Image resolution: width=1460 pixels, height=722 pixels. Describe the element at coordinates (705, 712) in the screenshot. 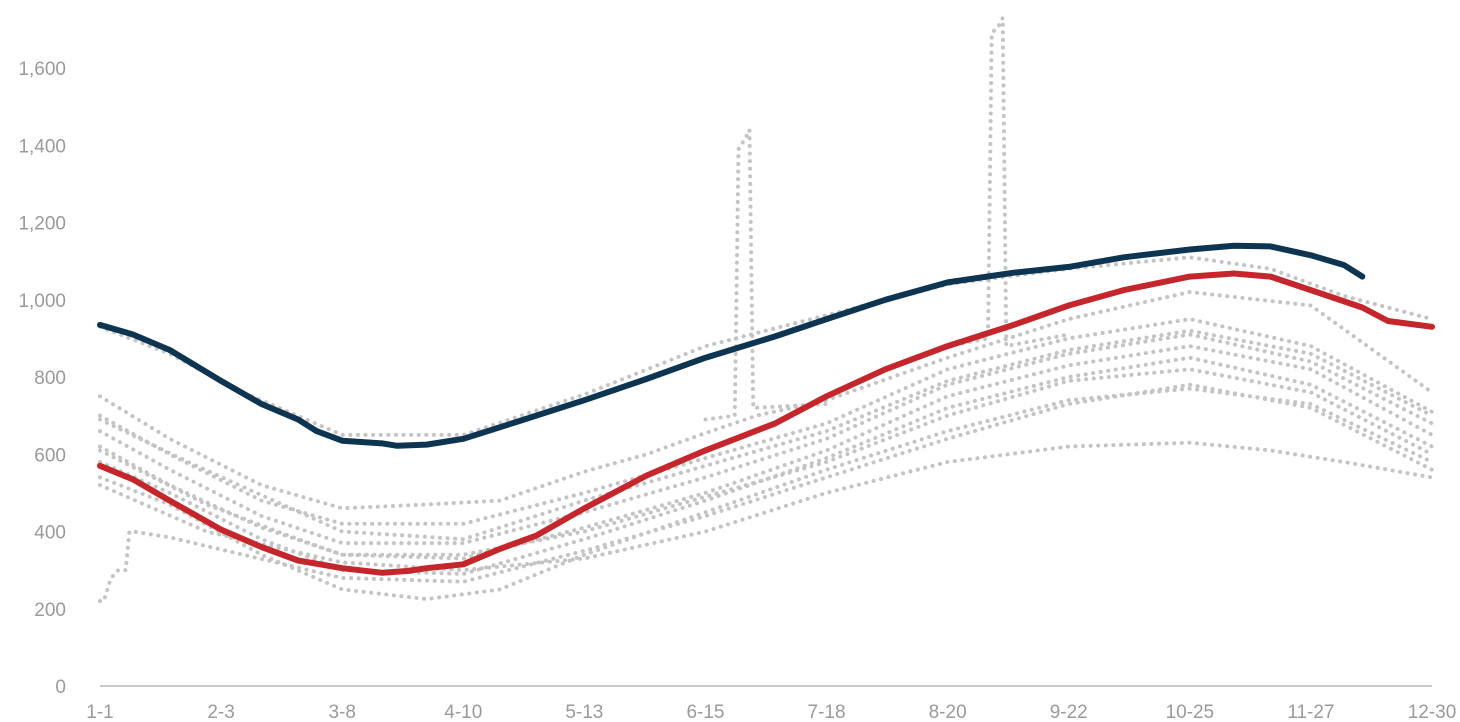

I see `x-tick-label: 6-15` at that location.